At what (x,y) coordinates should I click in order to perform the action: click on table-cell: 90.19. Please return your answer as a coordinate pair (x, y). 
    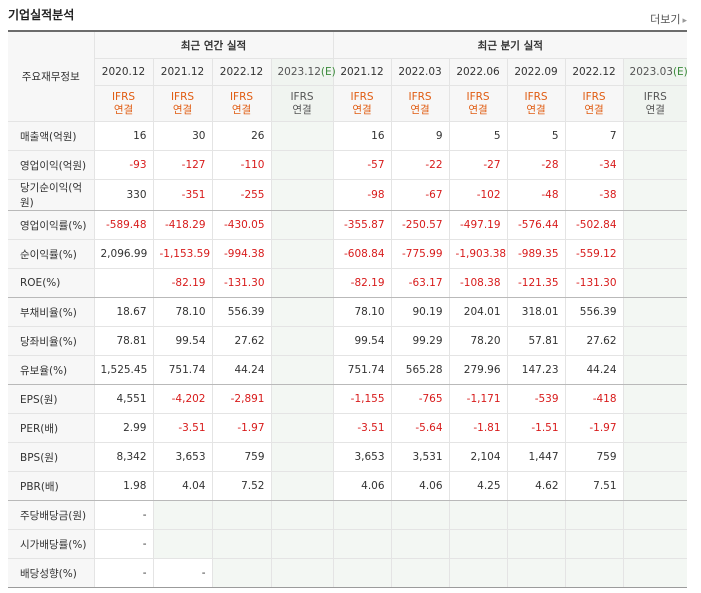
    Looking at the image, I should click on (420, 312).